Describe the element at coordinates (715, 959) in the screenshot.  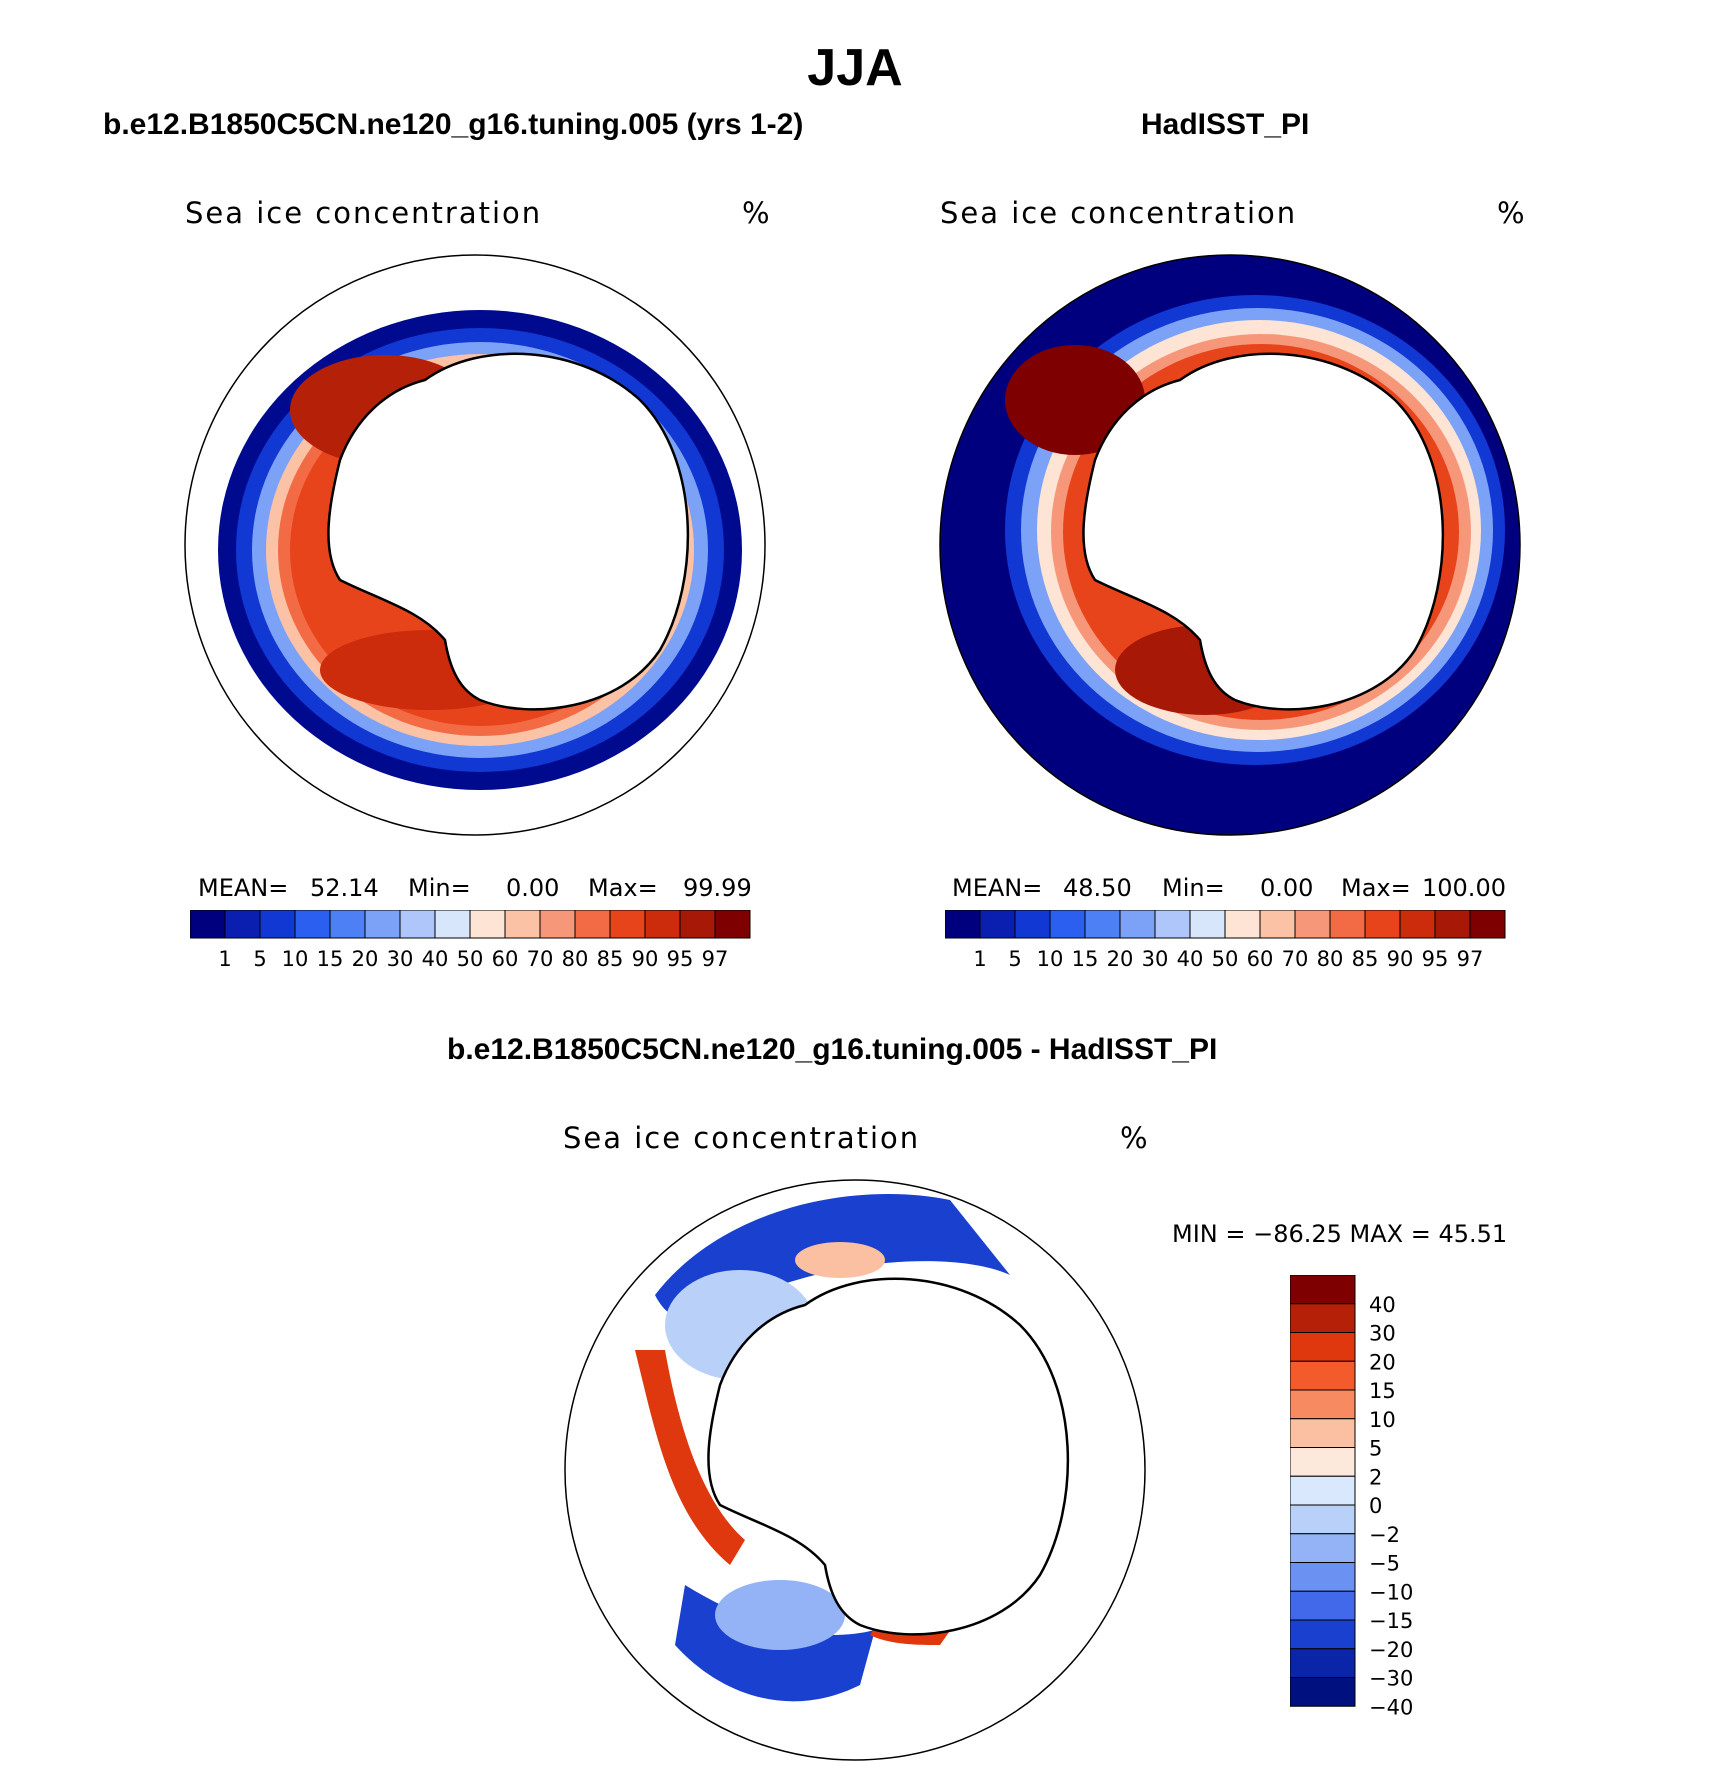
I see `model-colorbar-label: 97` at that location.